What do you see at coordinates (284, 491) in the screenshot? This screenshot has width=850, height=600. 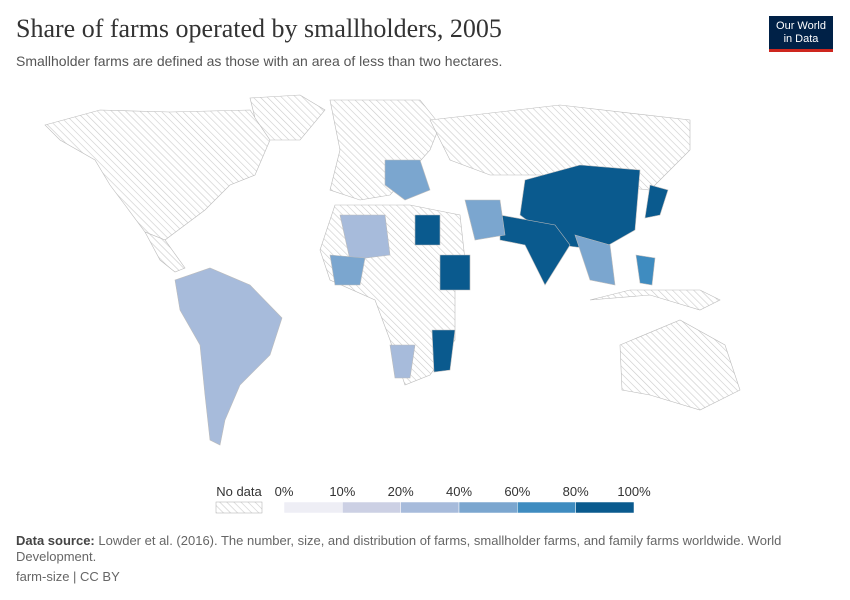 I see `legend-label: 0%` at bounding box center [284, 491].